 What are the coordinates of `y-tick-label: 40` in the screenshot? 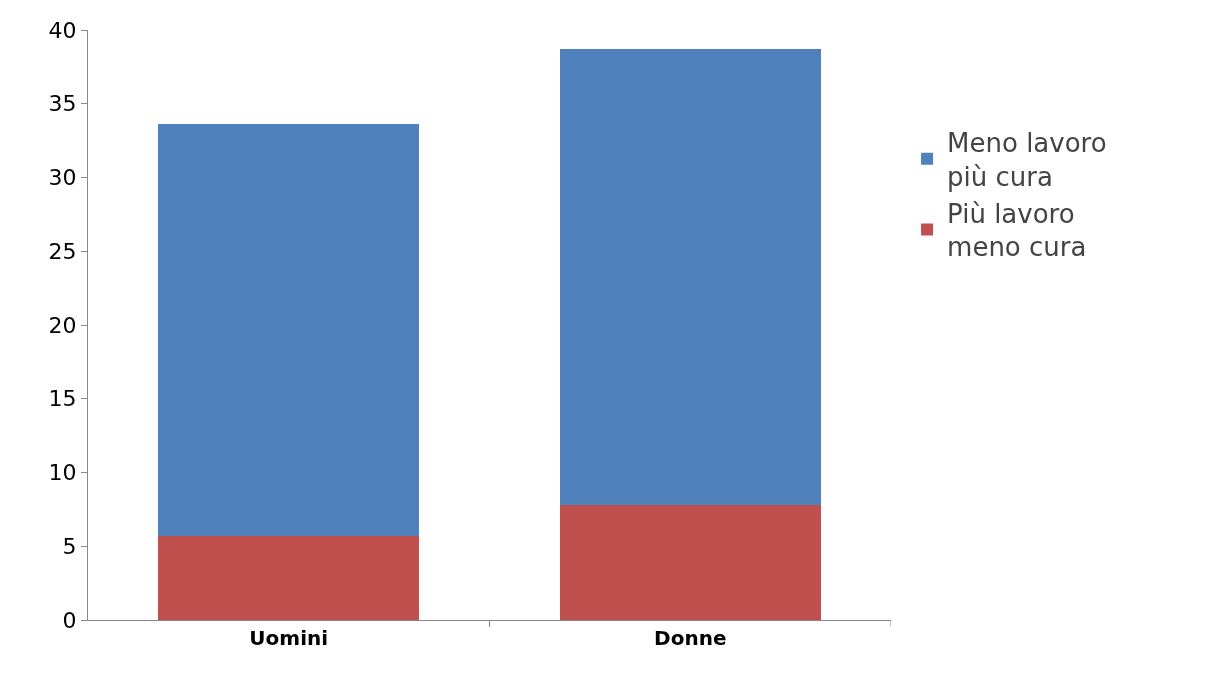 It's located at (62, 30).